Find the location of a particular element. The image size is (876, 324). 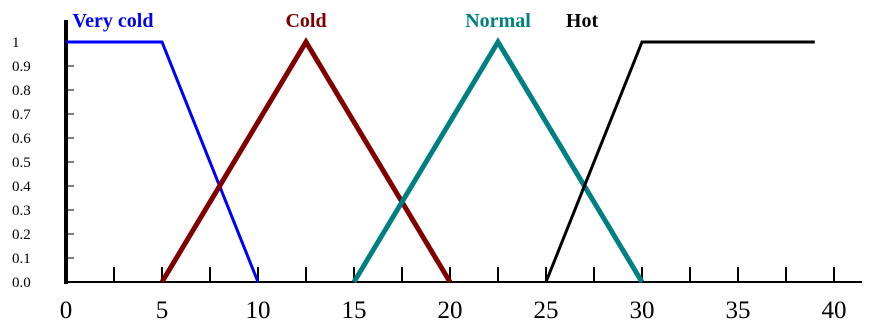

y-tick-label: 0.2 is located at coordinates (21, 235).